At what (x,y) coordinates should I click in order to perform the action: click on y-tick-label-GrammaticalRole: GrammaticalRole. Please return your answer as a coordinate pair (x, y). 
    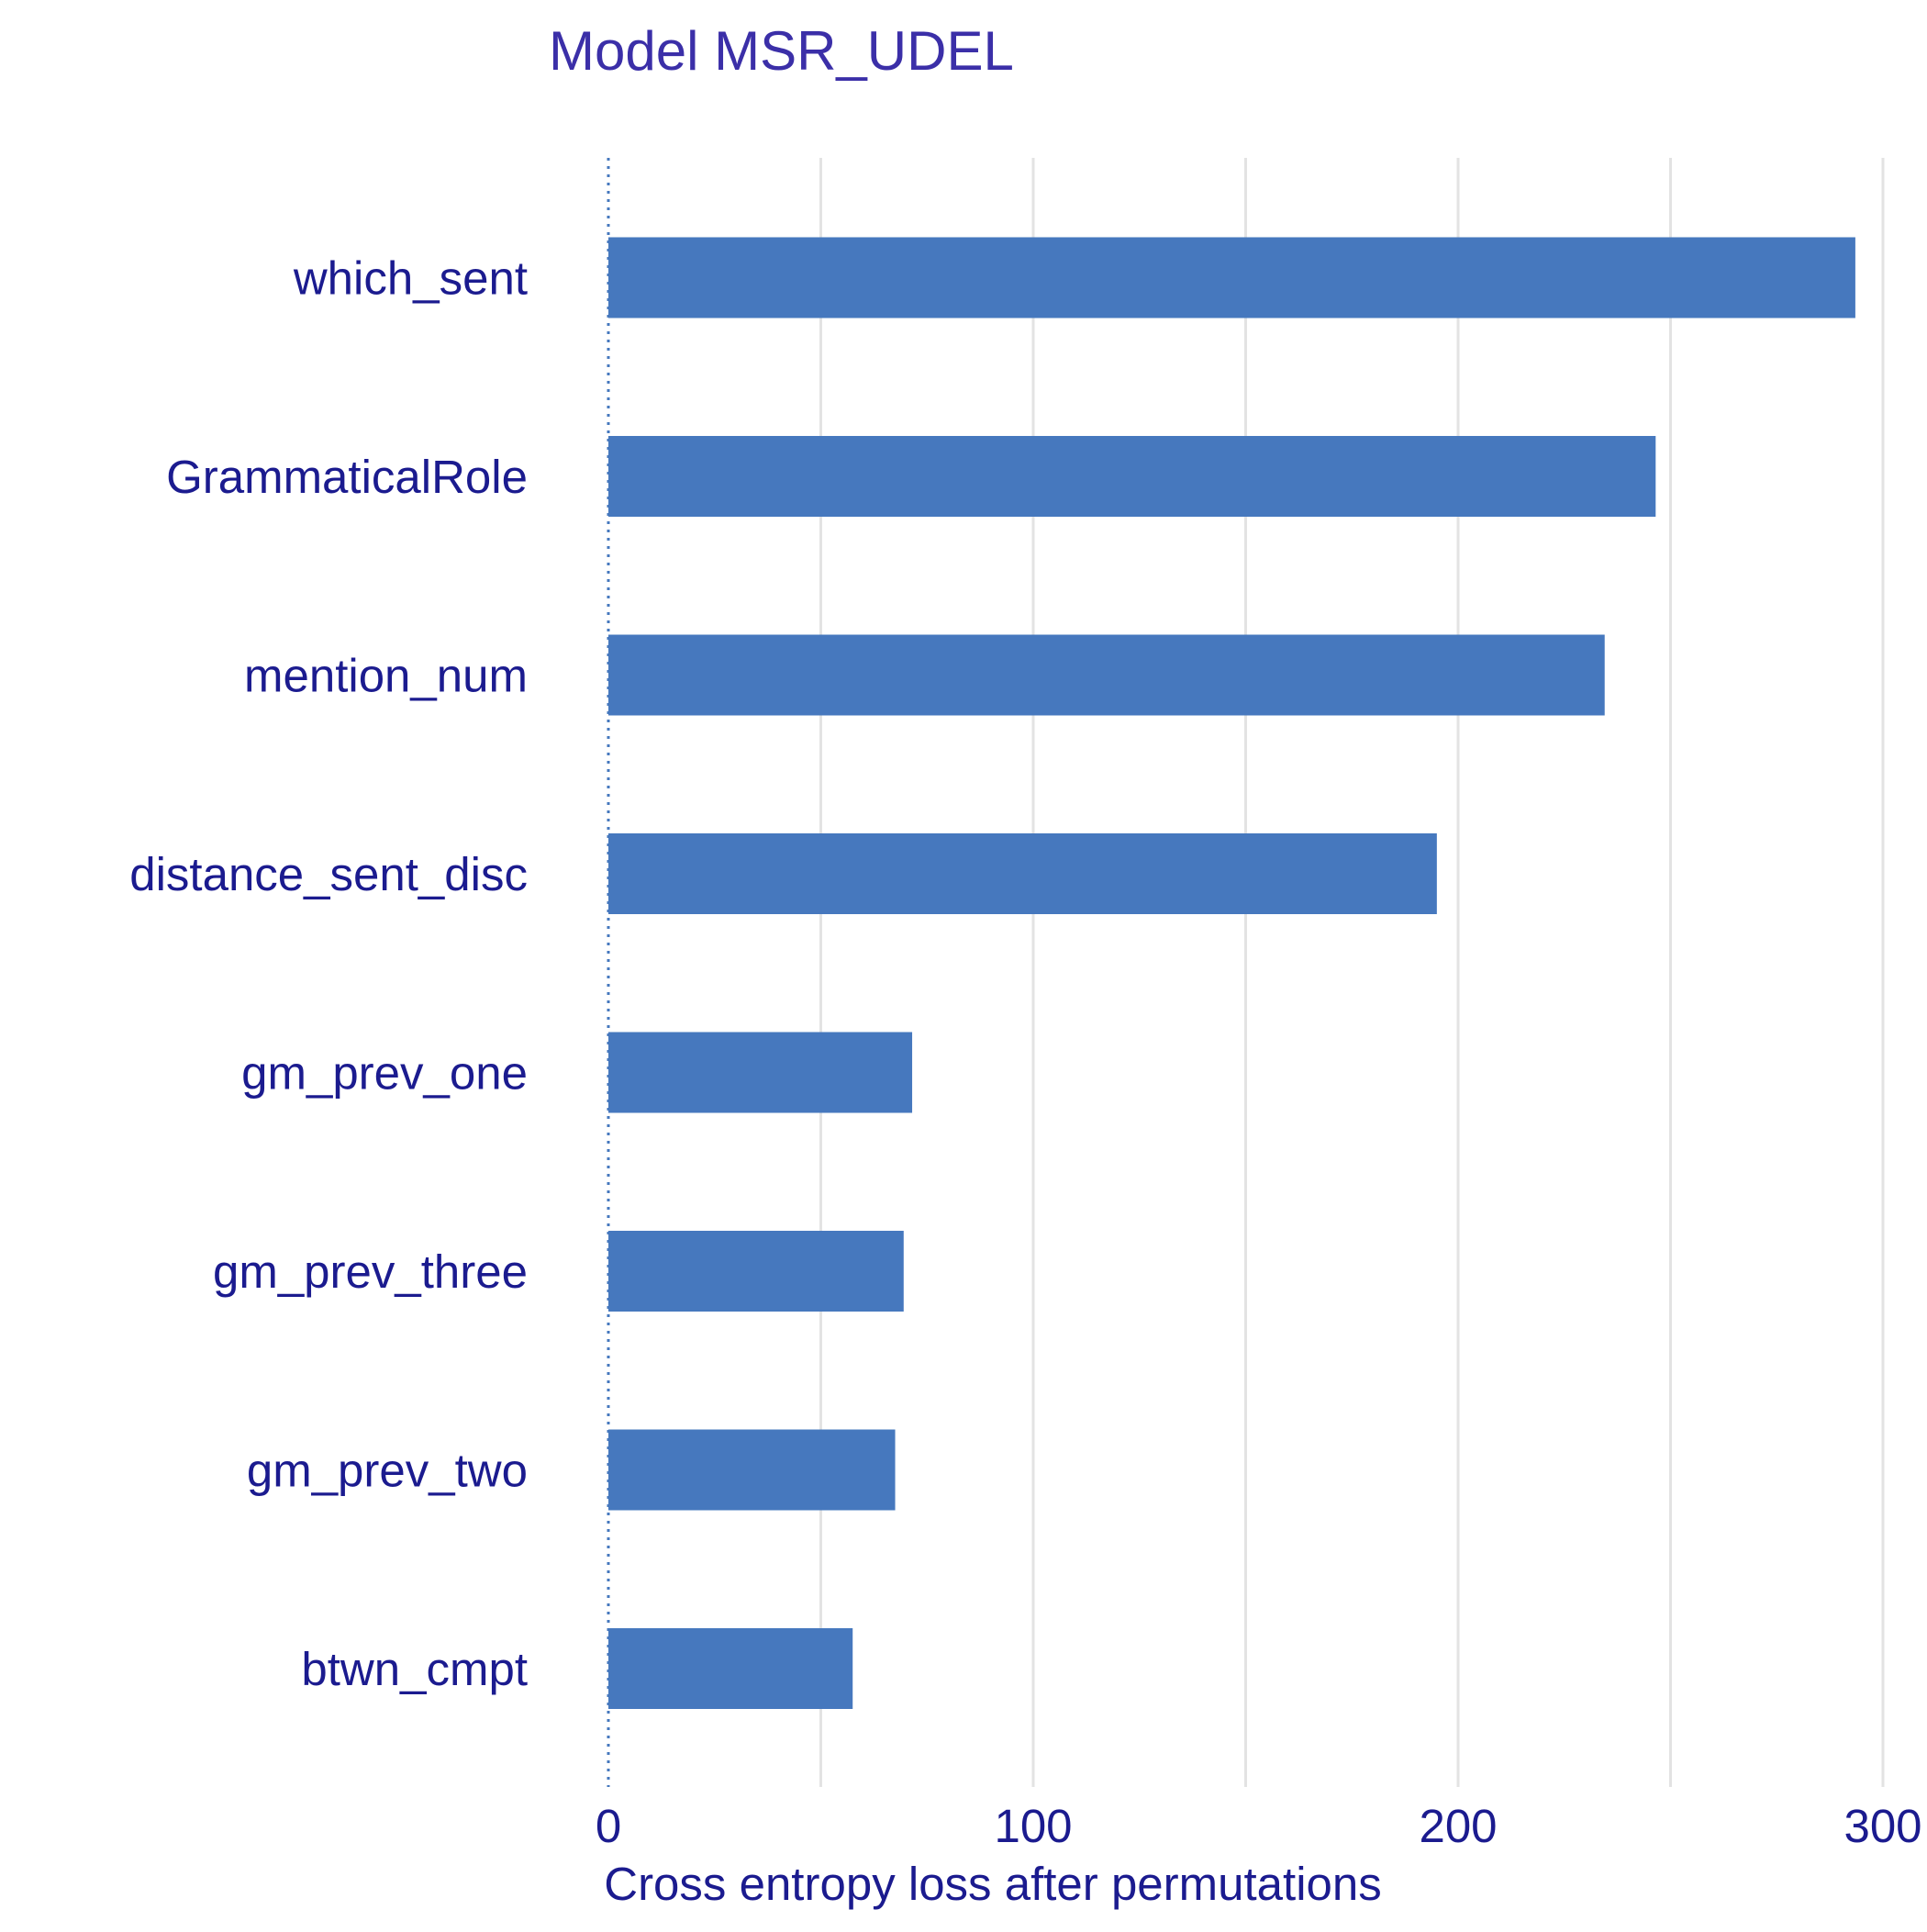
    Looking at the image, I should click on (347, 477).